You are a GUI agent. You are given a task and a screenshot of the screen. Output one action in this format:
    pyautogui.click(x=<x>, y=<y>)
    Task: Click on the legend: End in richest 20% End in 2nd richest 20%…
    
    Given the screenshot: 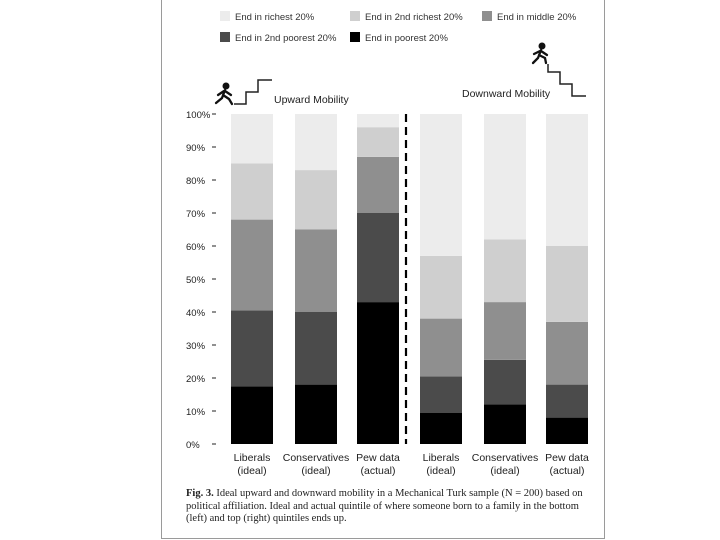 What is the action you would take?
    pyautogui.click(x=398, y=27)
    